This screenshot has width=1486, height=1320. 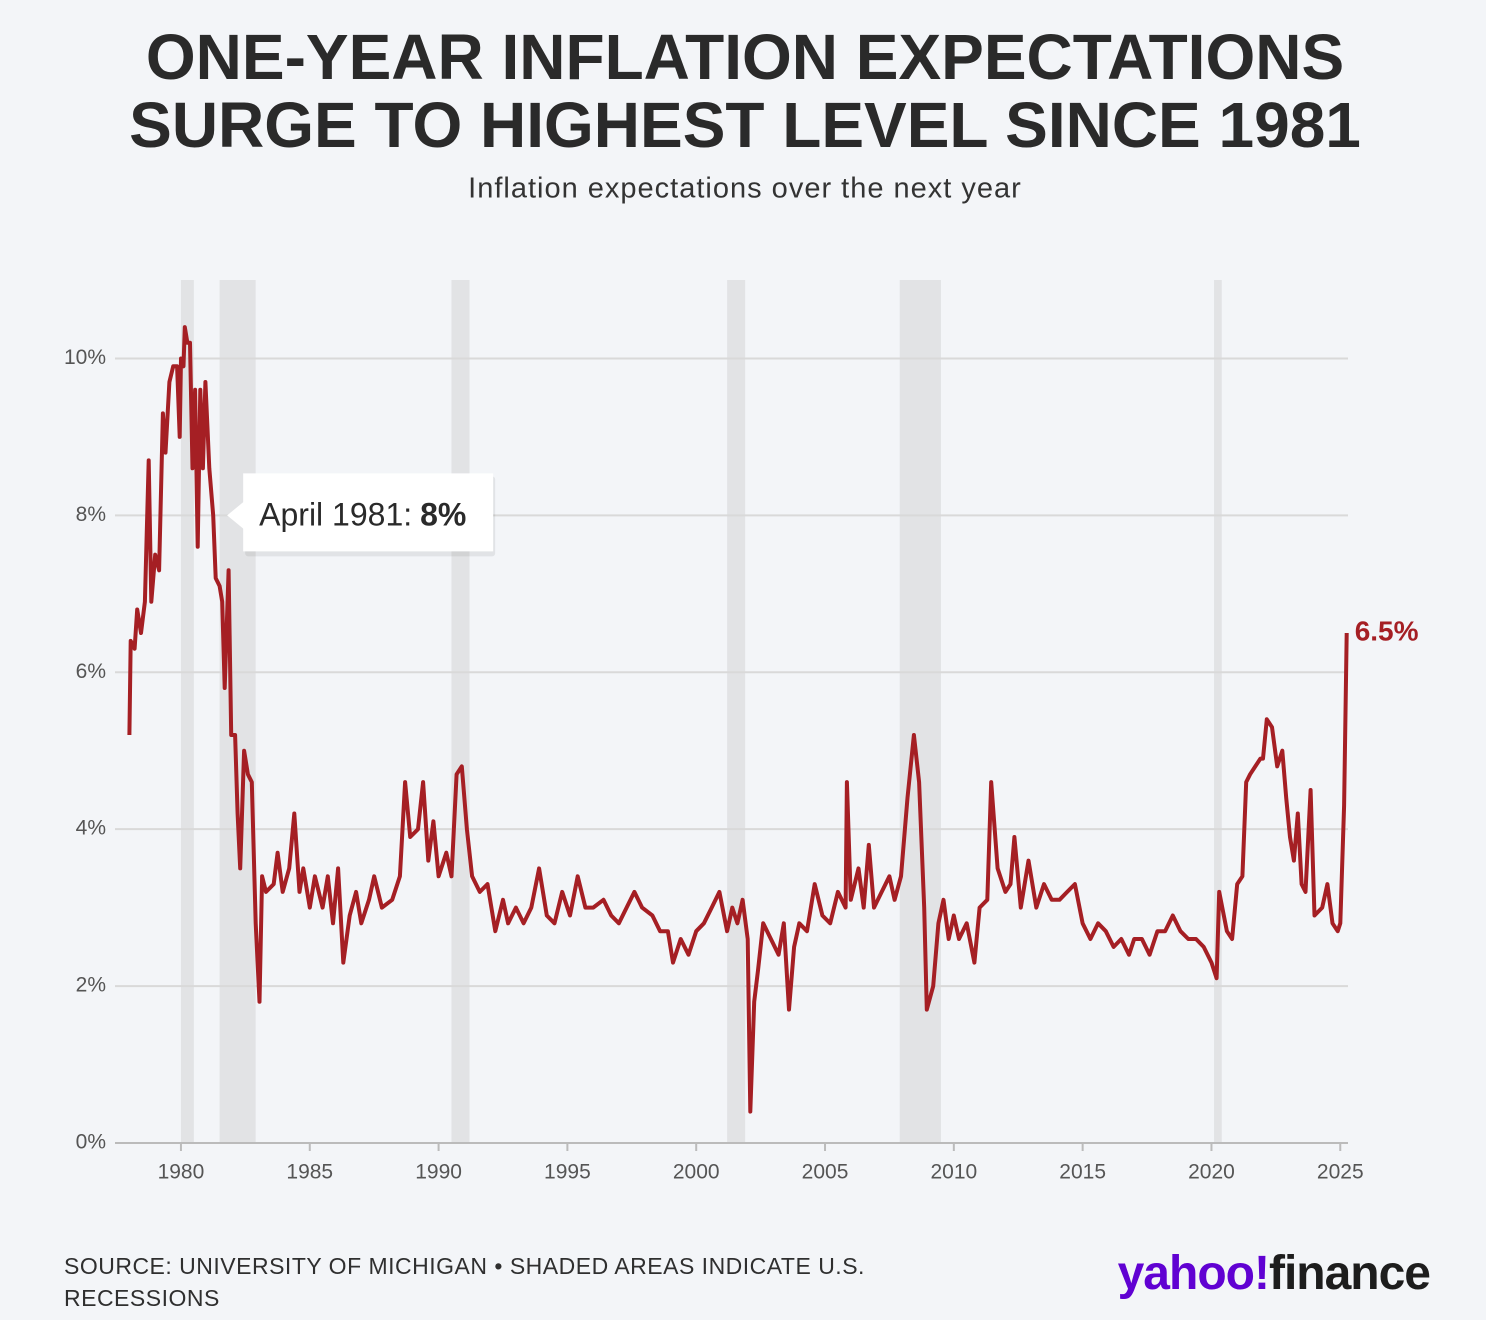 I want to click on x-tick-label: 1995, so click(x=567, y=1172).